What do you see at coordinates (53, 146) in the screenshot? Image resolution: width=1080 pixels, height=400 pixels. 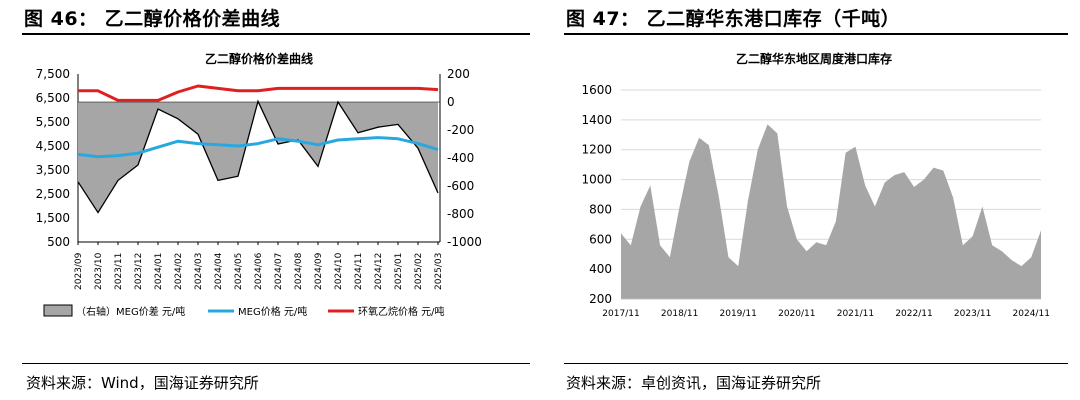 I see `y-left-tick-label: 4,500` at bounding box center [53, 146].